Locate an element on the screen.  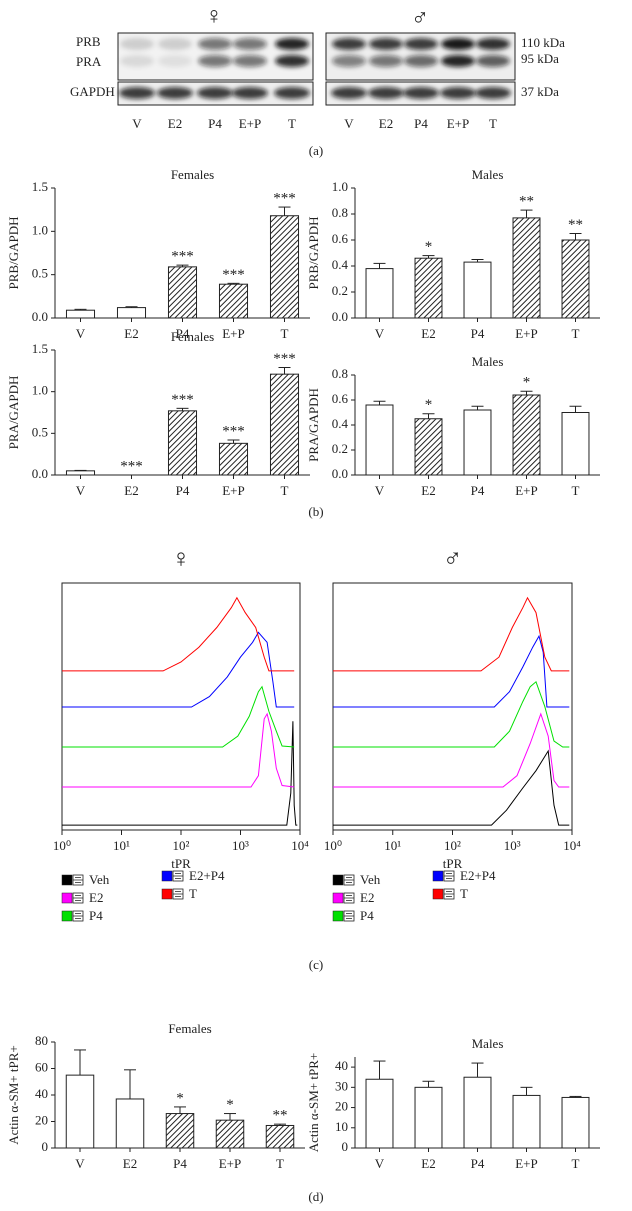
legend-label: E2+P4 is located at coordinates (478, 875).